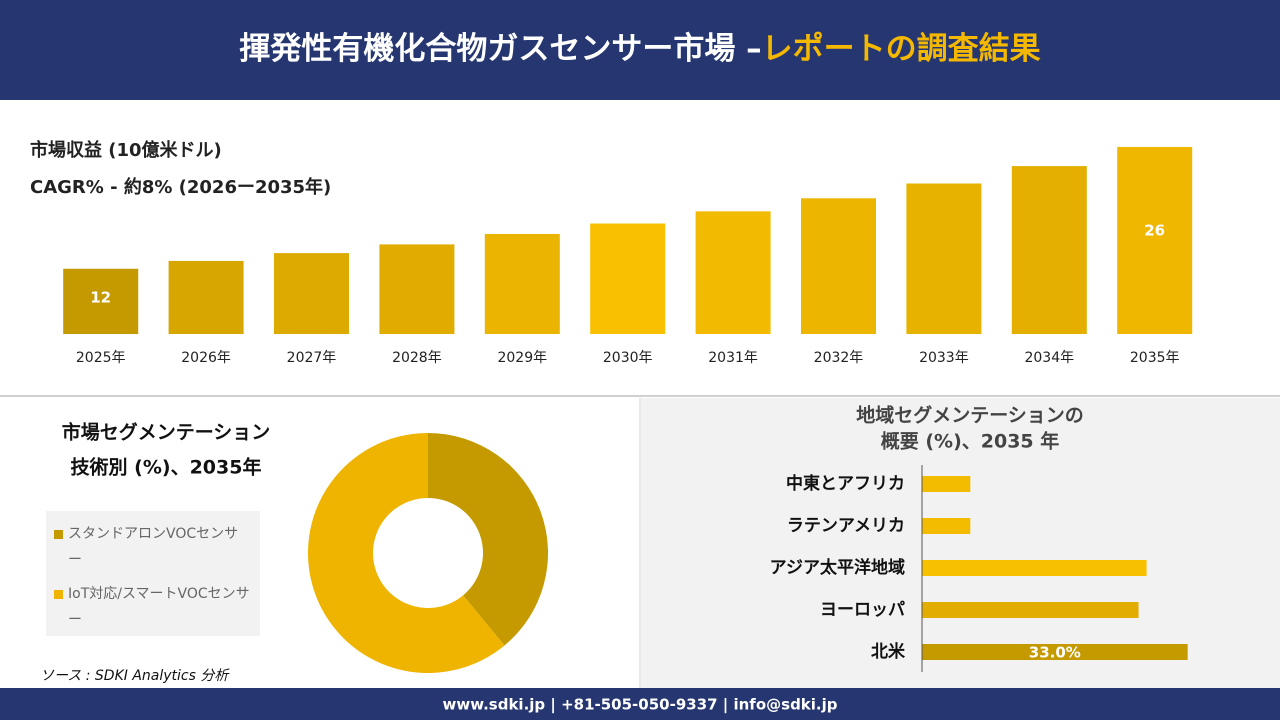 The image size is (1280, 720). What do you see at coordinates (159, 607) in the screenshot?
I see `legend-label: IoT対応/スマートVOCセンサー` at bounding box center [159, 607].